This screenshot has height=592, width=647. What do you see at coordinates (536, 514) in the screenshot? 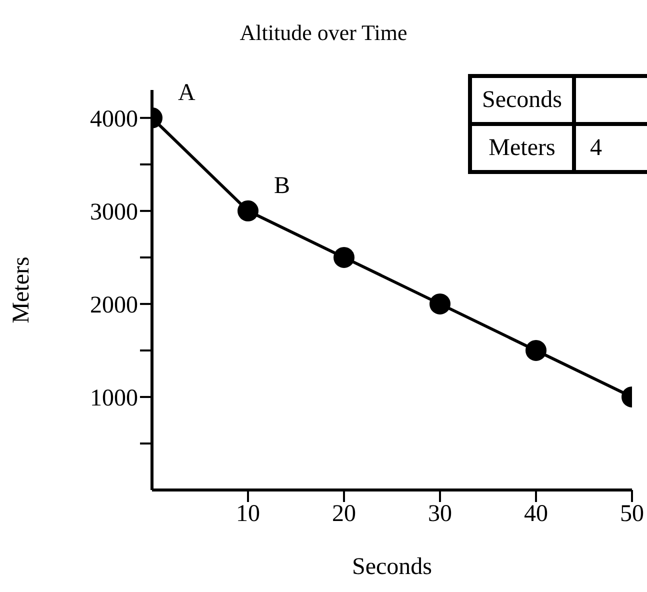
I see `x-tick-label: 40` at bounding box center [536, 514].